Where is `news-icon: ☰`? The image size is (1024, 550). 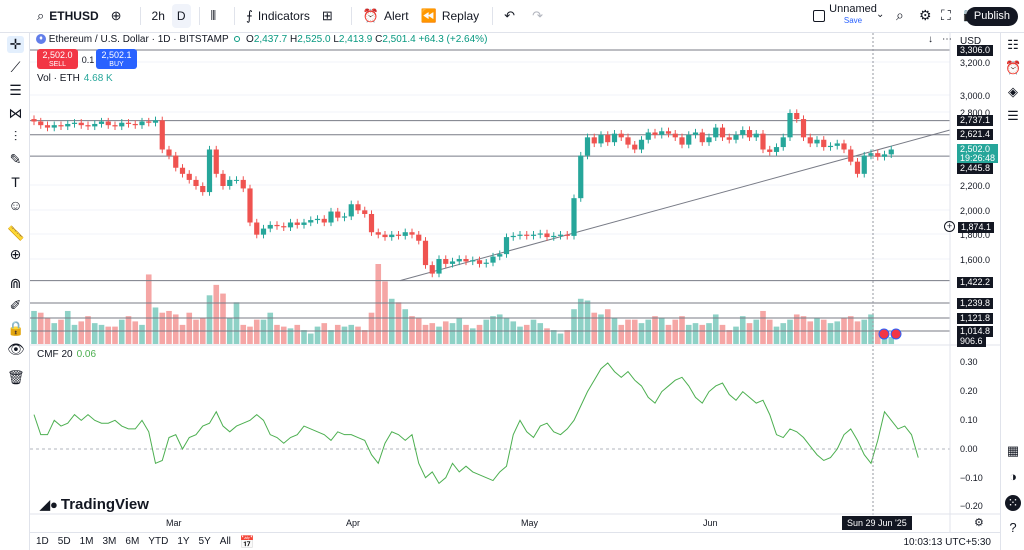 news-icon: ☰ is located at coordinates (1013, 115).